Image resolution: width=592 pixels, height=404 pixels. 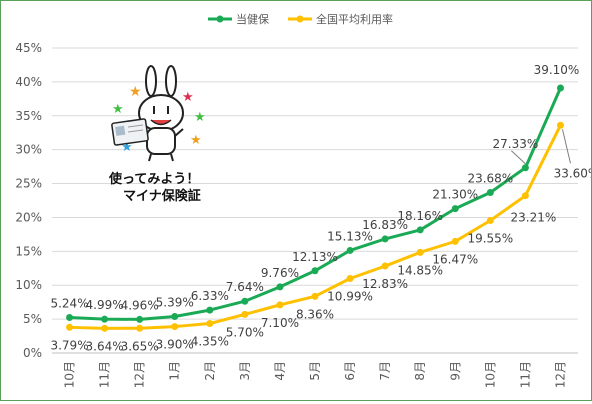 I want to click on legend-marker, so click(x=220, y=19).